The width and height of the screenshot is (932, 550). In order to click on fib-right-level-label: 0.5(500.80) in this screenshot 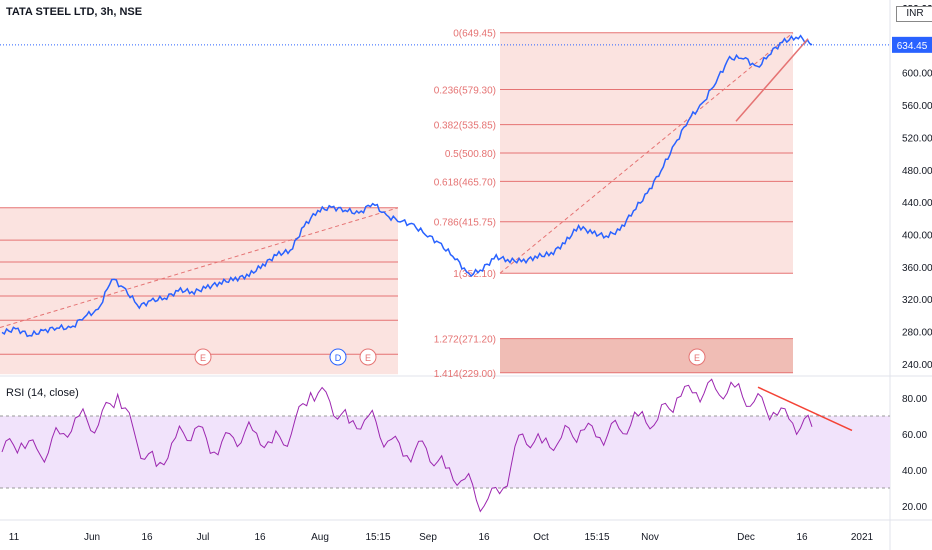, I will do `click(470, 154)`.